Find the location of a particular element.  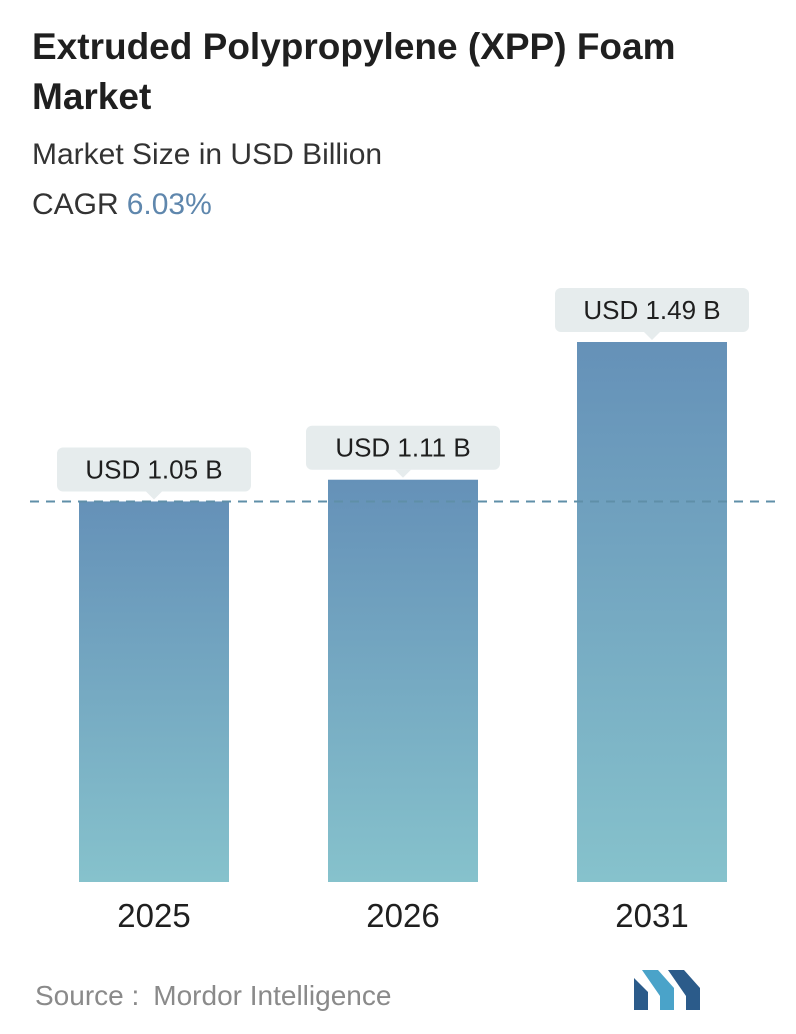

source-note: Source : Mordor Intelligence is located at coordinates (213, 996).